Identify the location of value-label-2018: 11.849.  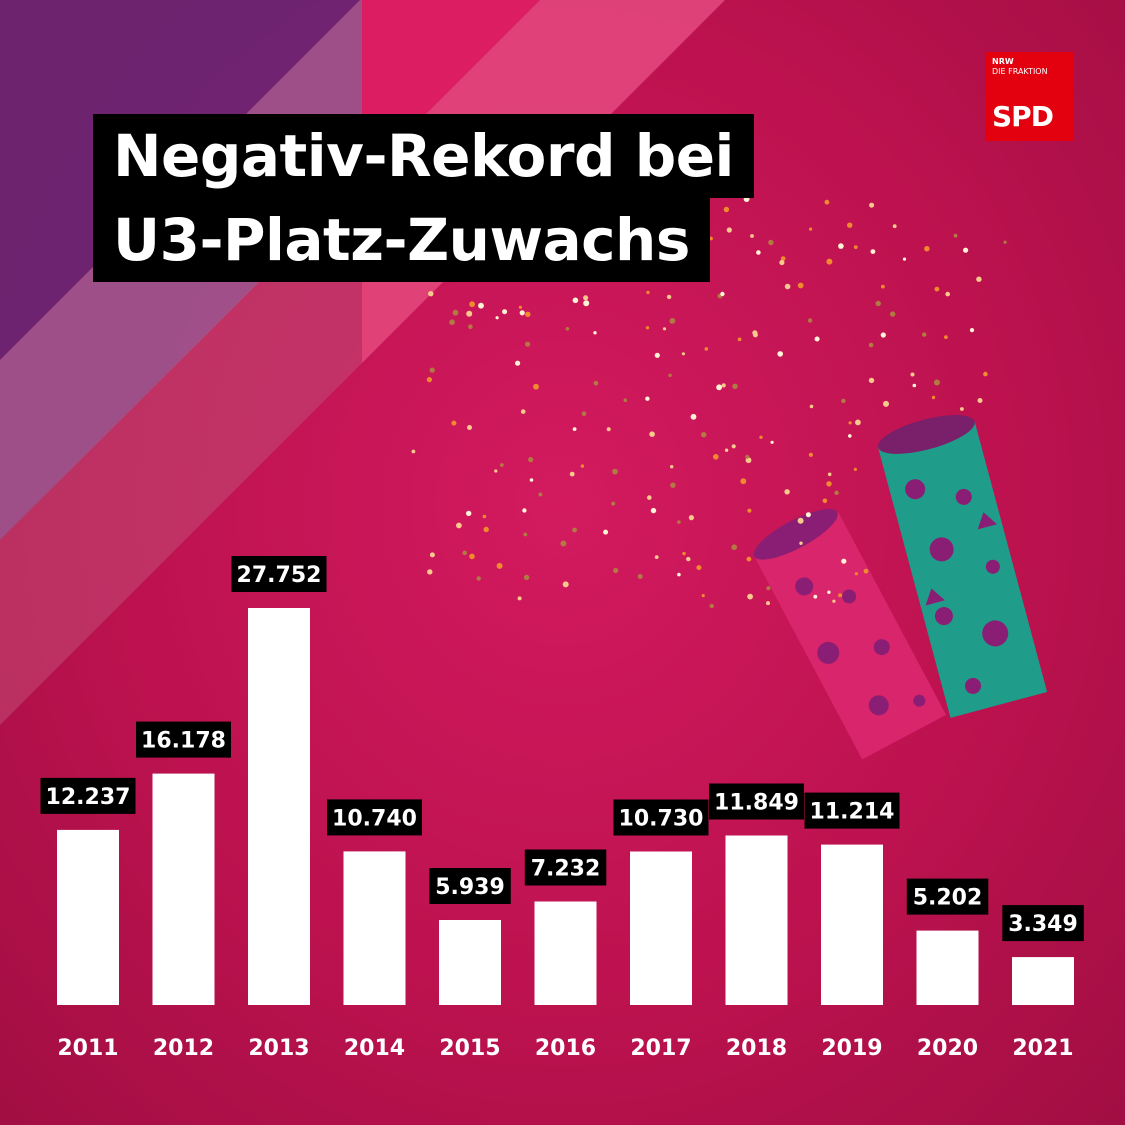
(756, 803).